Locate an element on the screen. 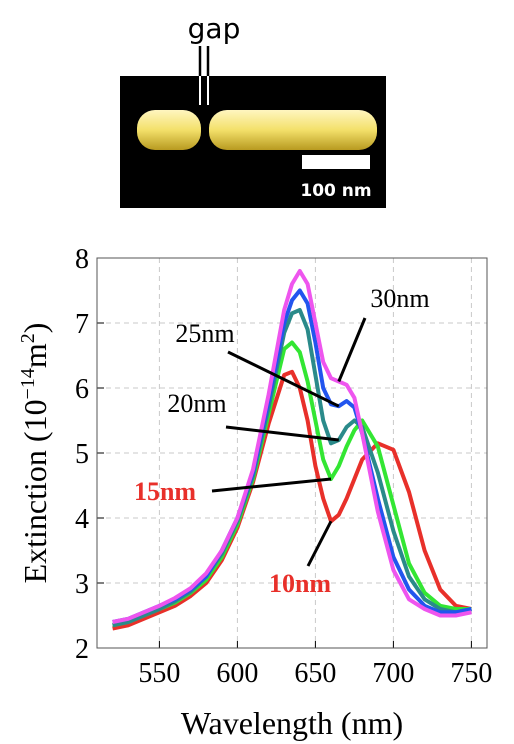  x-tick-label: 650 is located at coordinates (315, 673).